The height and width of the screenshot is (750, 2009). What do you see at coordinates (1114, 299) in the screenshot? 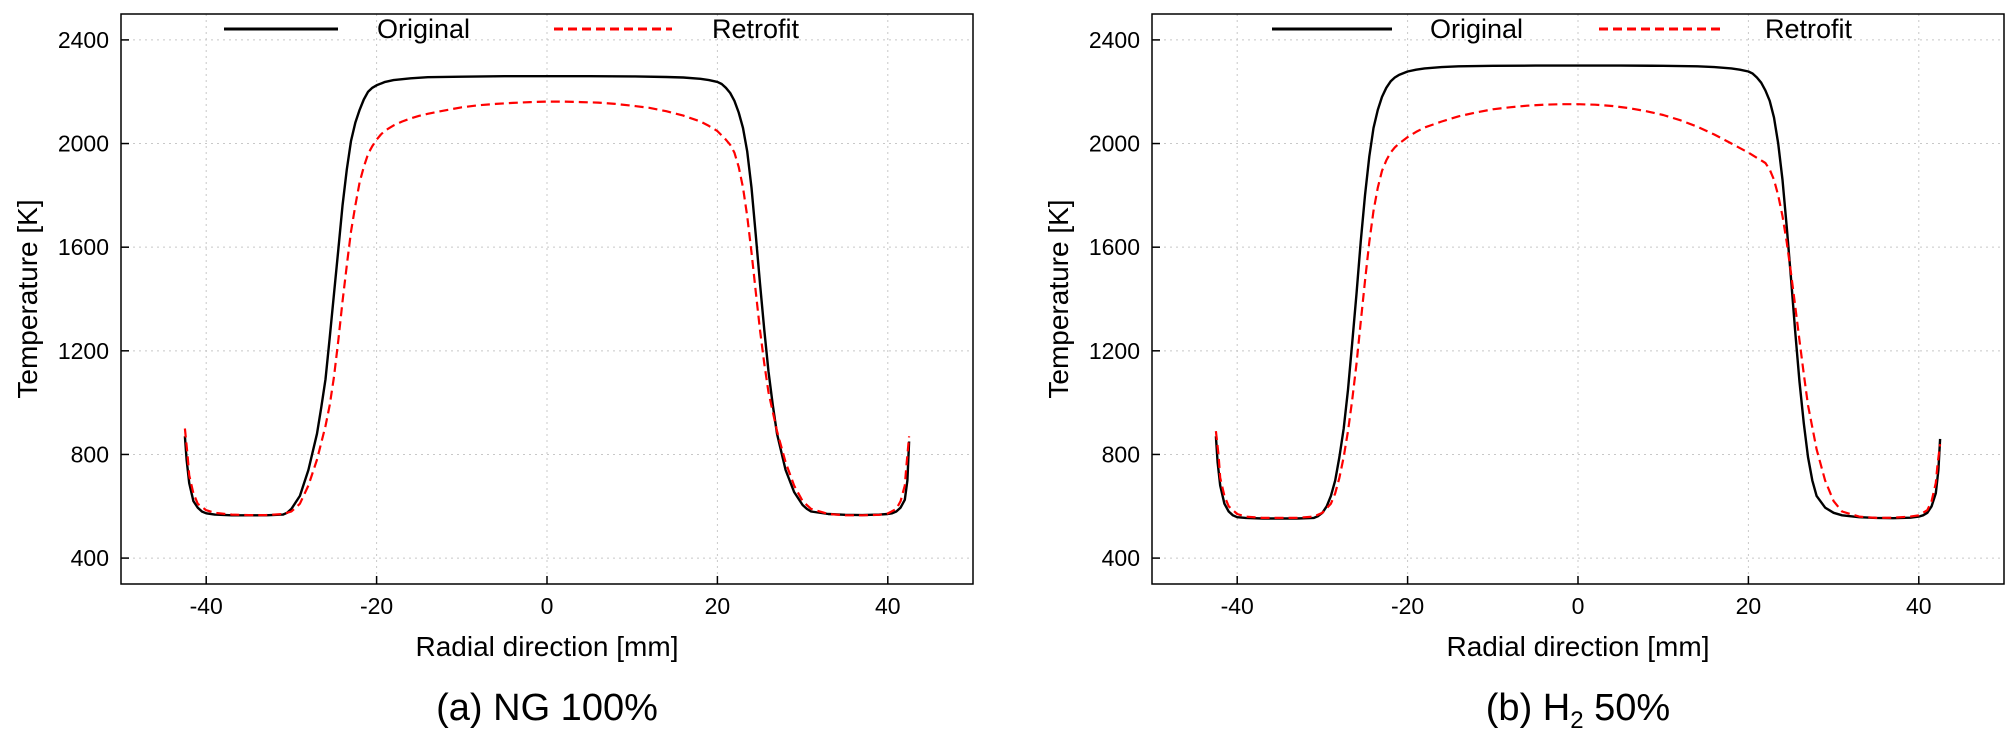
I see `y-tick-labels-b: 400 800 1200 1600 2000 2400` at bounding box center [1114, 299].